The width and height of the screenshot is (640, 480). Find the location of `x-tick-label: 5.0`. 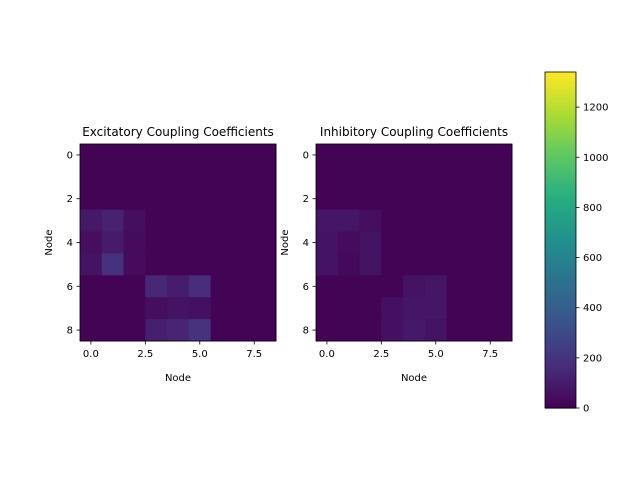

x-tick-label: 5.0 is located at coordinates (436, 354).